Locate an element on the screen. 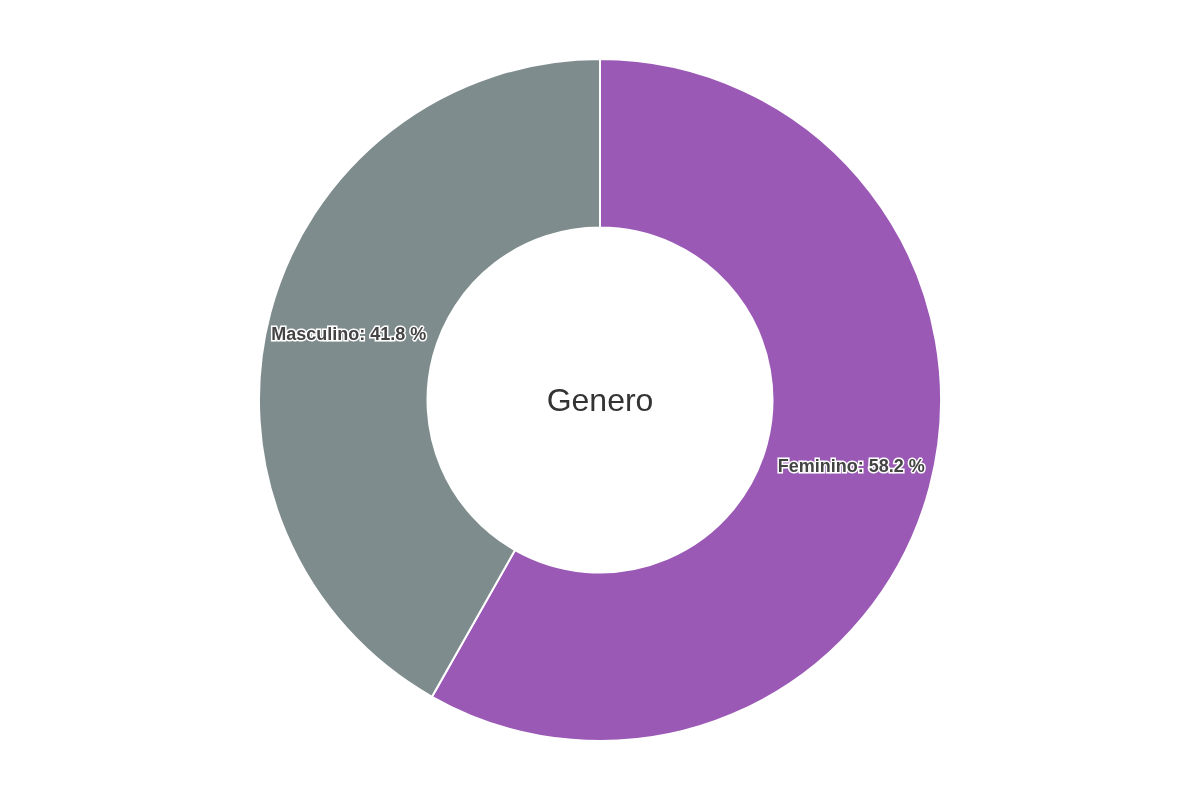  slice-label: Masculino: 41.8 % is located at coordinates (349, 333).